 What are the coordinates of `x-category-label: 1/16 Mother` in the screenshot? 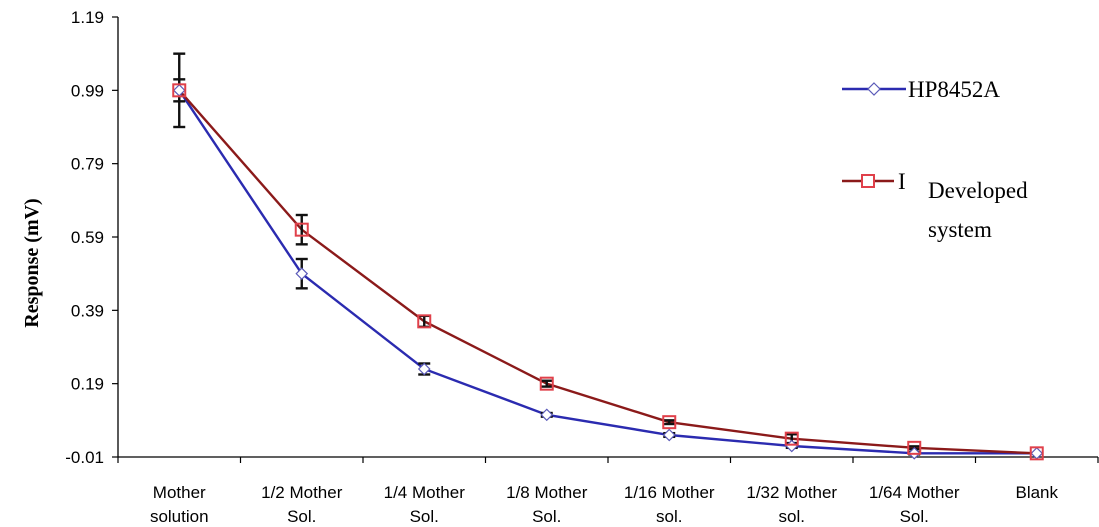 It's located at (669, 492).